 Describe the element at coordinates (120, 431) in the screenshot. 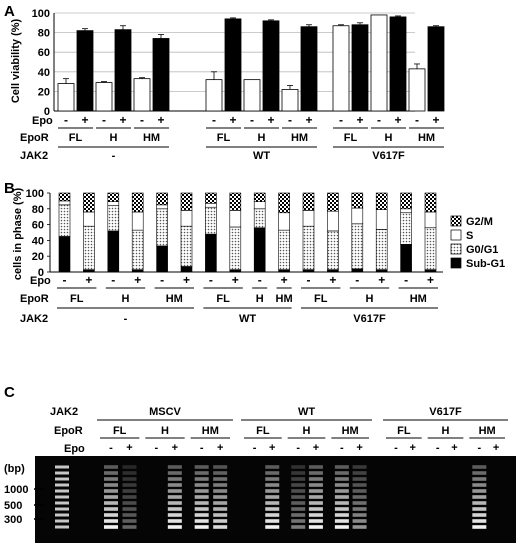

I see `gel-epor-label: FL` at that location.